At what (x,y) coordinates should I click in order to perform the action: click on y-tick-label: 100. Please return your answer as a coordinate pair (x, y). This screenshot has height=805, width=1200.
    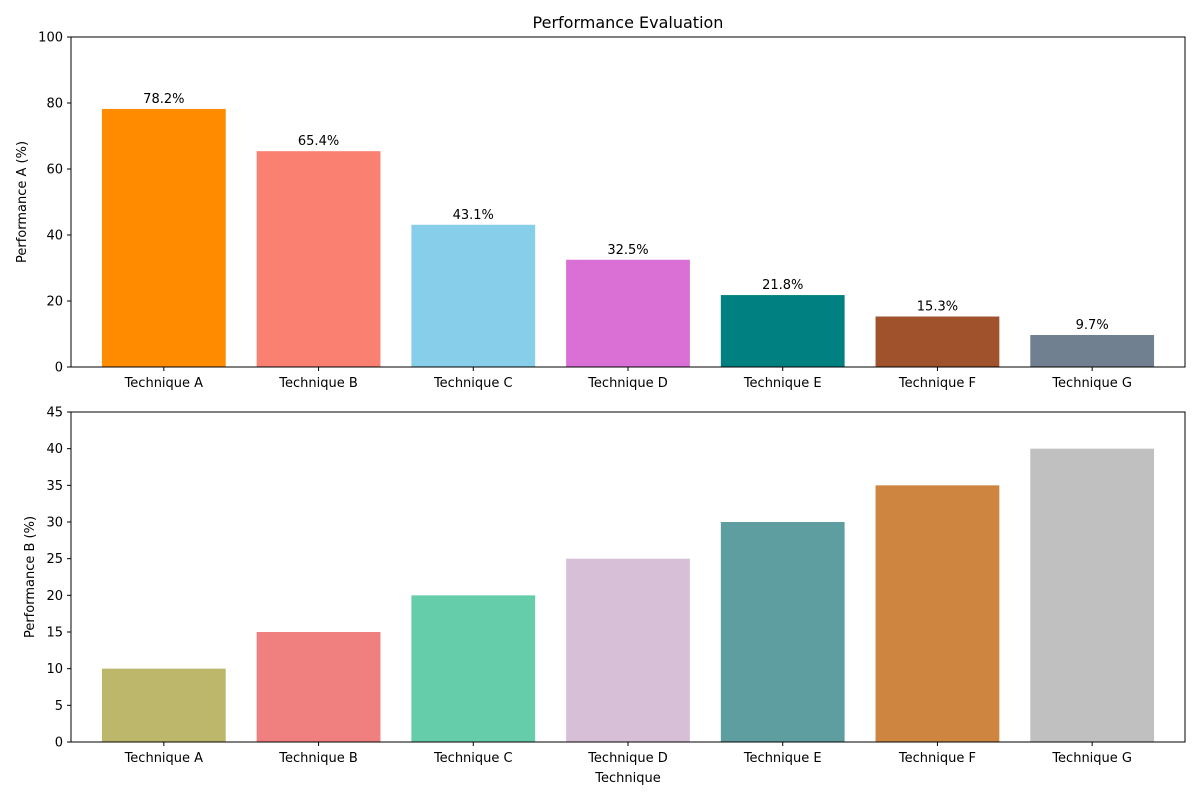
    Looking at the image, I should click on (50, 38).